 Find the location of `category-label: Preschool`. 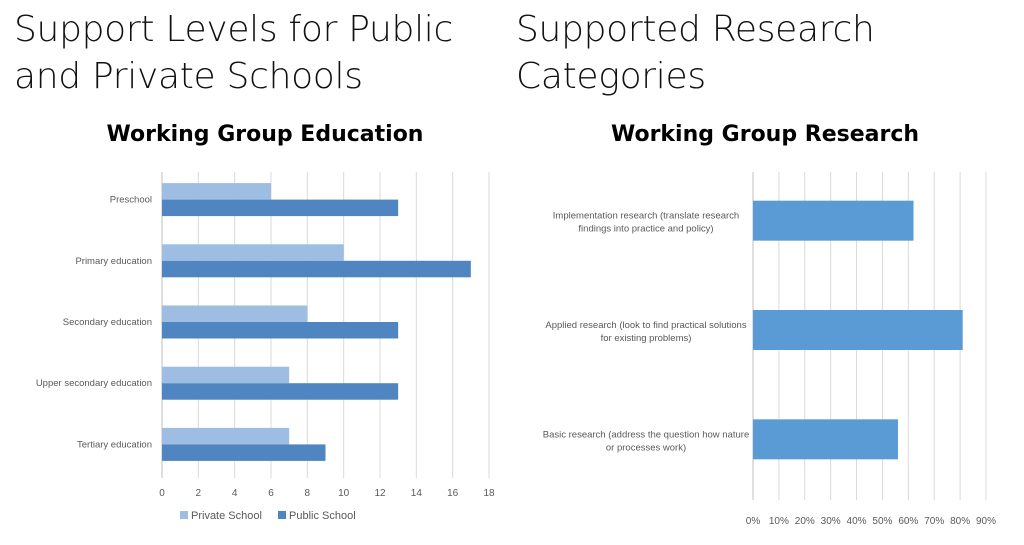

category-label: Preschool is located at coordinates (131, 200).